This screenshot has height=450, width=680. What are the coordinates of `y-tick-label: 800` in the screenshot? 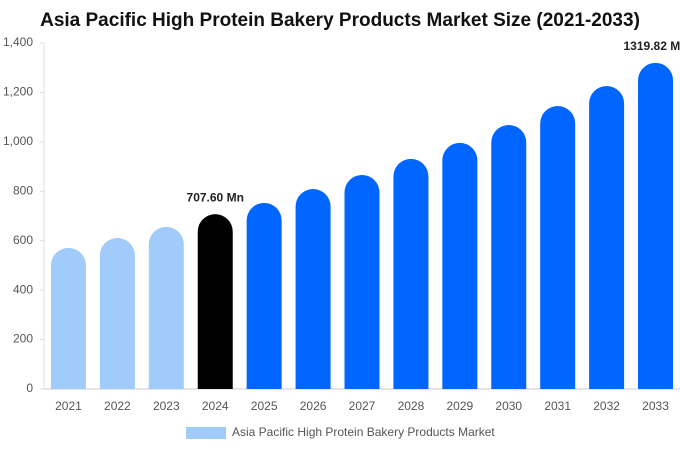 It's located at (23, 190).